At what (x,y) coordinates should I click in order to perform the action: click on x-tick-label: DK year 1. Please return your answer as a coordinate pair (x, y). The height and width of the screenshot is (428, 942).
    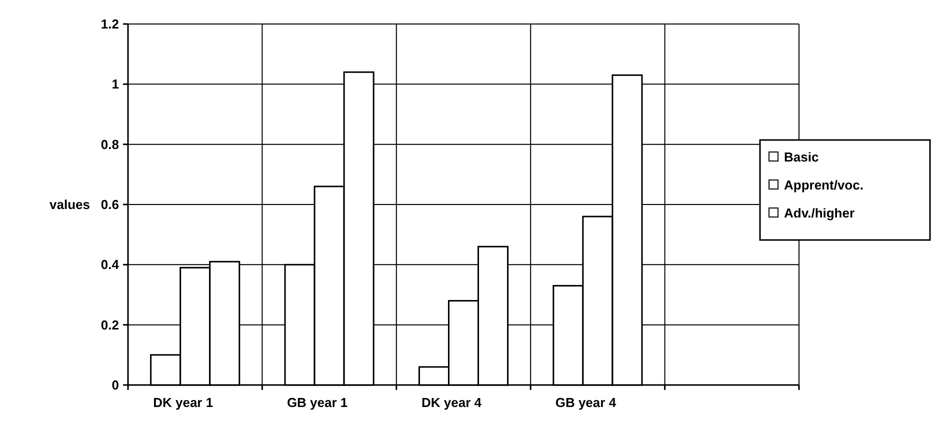
    Looking at the image, I should click on (183, 402).